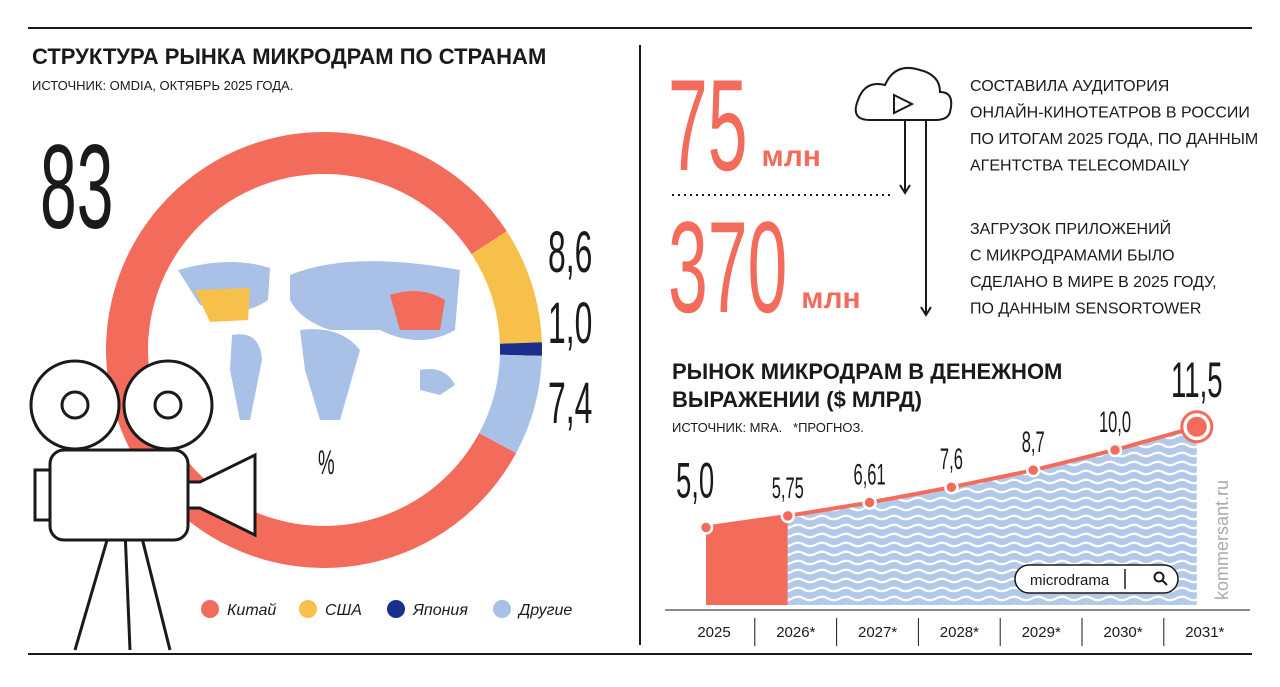 The height and width of the screenshot is (687, 1280). I want to click on x-tick-label: 2030*, so click(1122, 632).